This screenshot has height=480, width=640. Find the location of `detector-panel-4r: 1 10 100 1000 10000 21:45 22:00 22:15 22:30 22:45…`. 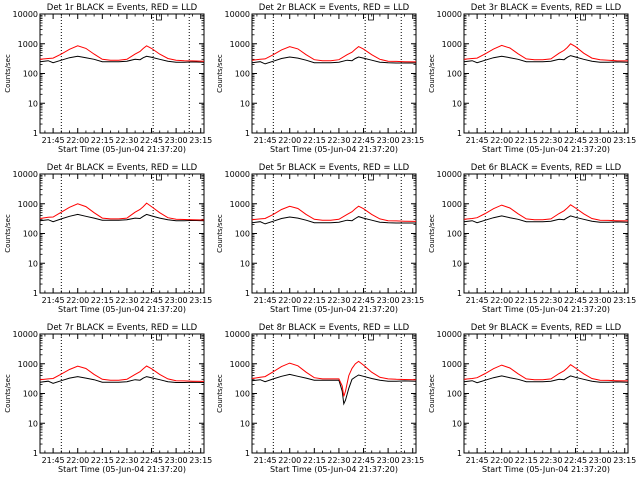

detector-panel-4r: 1 10 100 1000 10000 21:45 22:00 22:15 22:30 22:45… is located at coordinates (108, 238).